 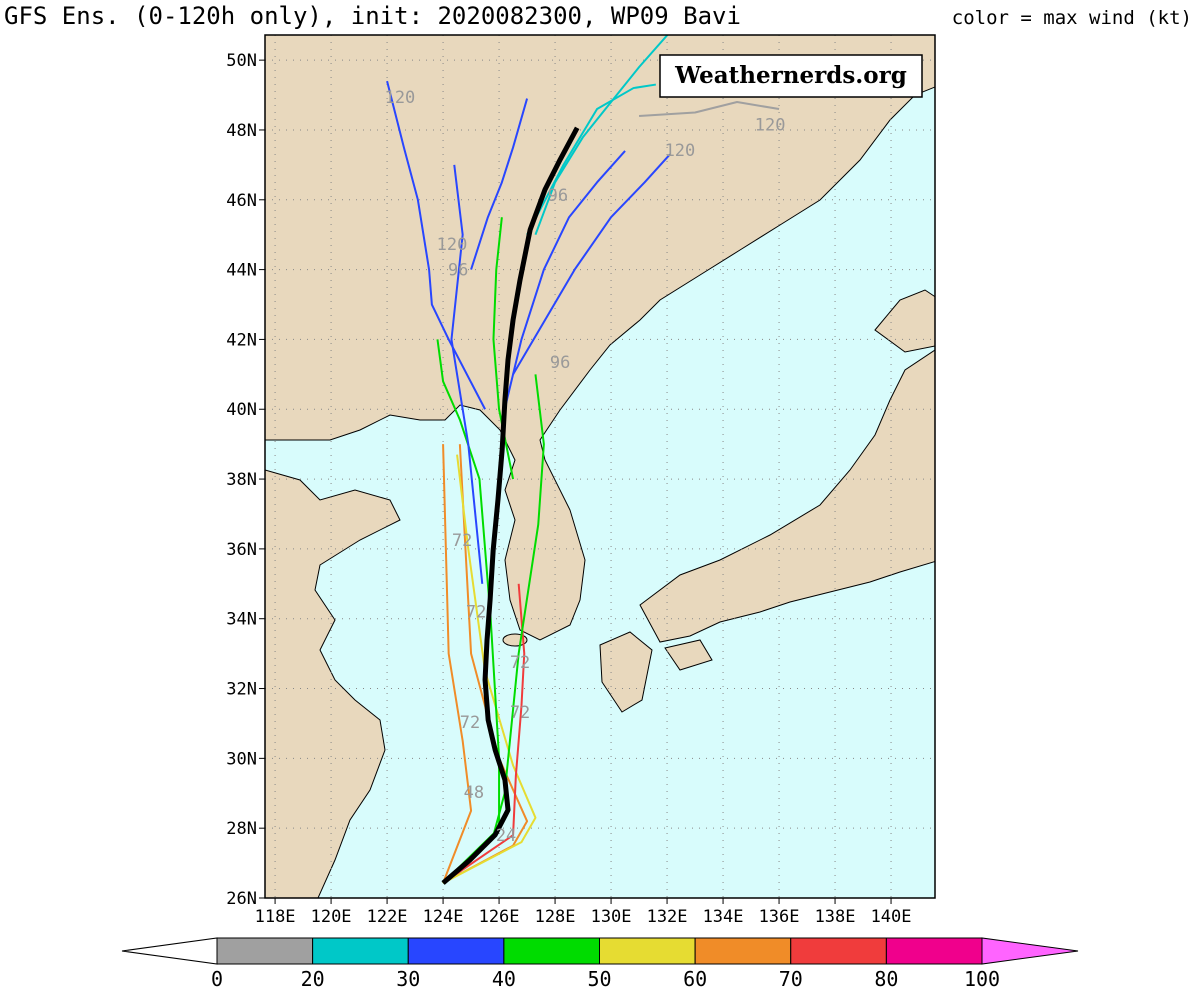 What do you see at coordinates (611, 917) in the screenshot?
I see `lon-tick-label: 130E` at bounding box center [611, 917].